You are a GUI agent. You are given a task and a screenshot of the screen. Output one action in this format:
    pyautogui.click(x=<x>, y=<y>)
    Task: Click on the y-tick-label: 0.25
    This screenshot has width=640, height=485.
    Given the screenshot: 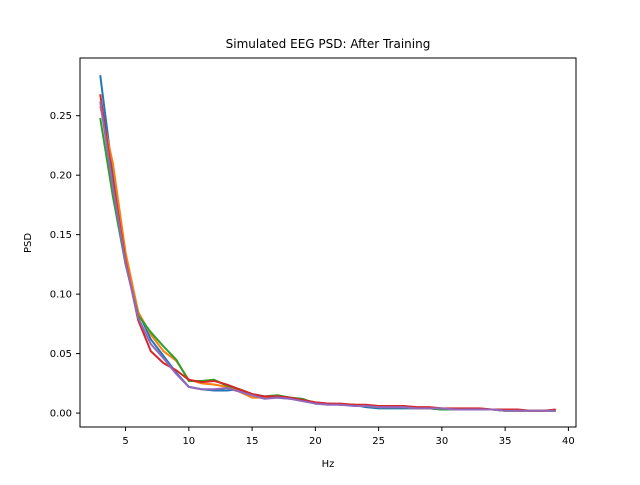 What is the action you would take?
    pyautogui.click(x=61, y=116)
    